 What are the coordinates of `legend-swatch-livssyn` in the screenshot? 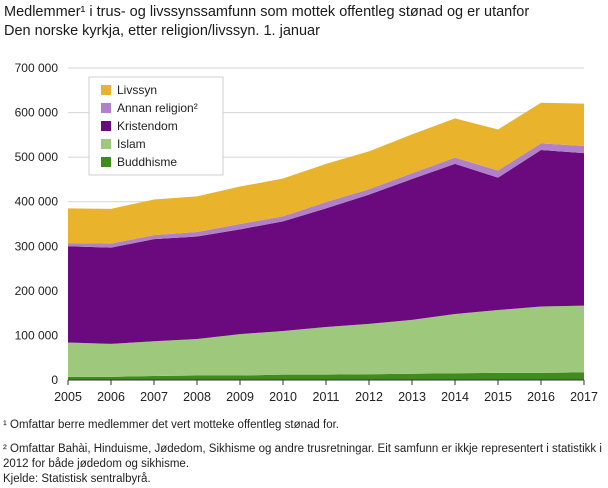 It's located at (106, 90).